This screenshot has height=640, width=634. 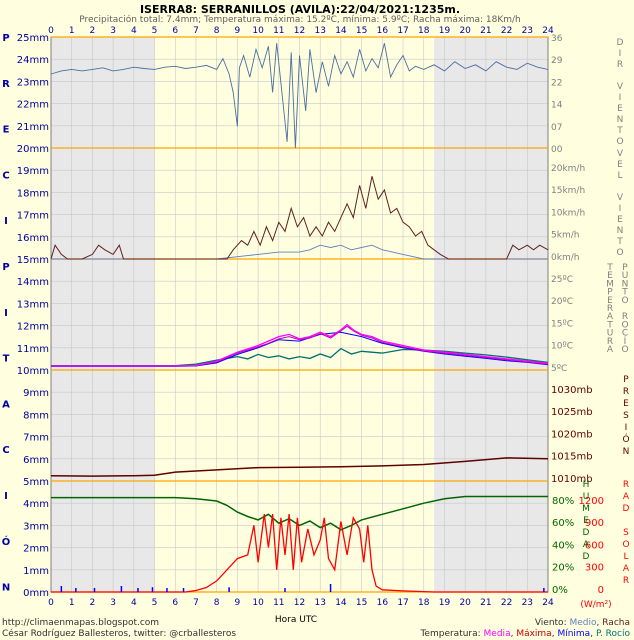 What do you see at coordinates (594, 523) in the screenshot?
I see `solar-tick: 900` at bounding box center [594, 523].